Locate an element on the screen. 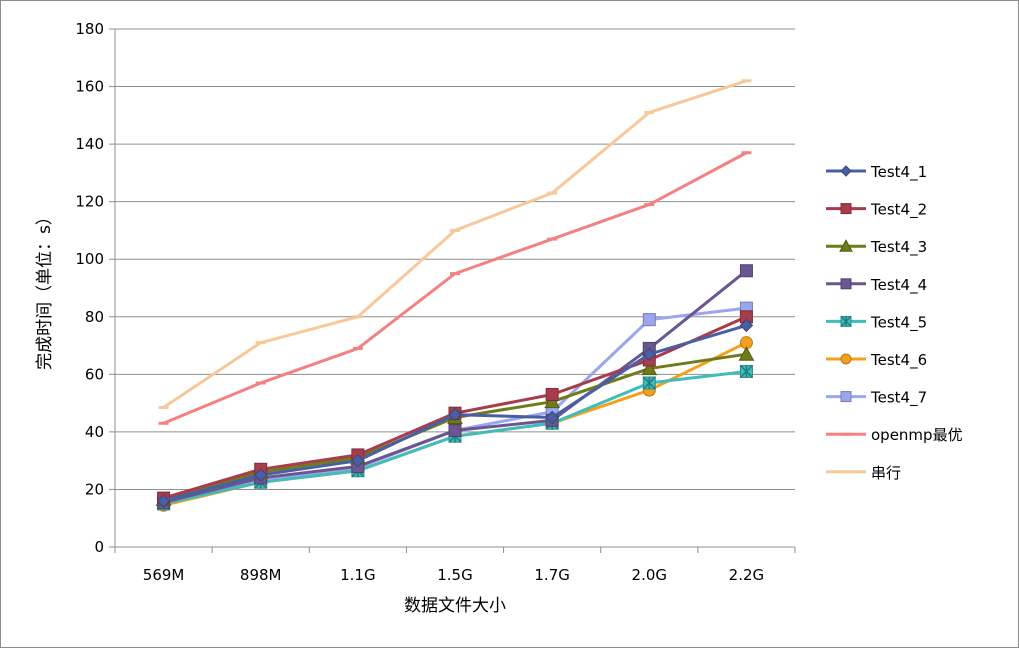  y-tick-label: 80 is located at coordinates (94, 317).